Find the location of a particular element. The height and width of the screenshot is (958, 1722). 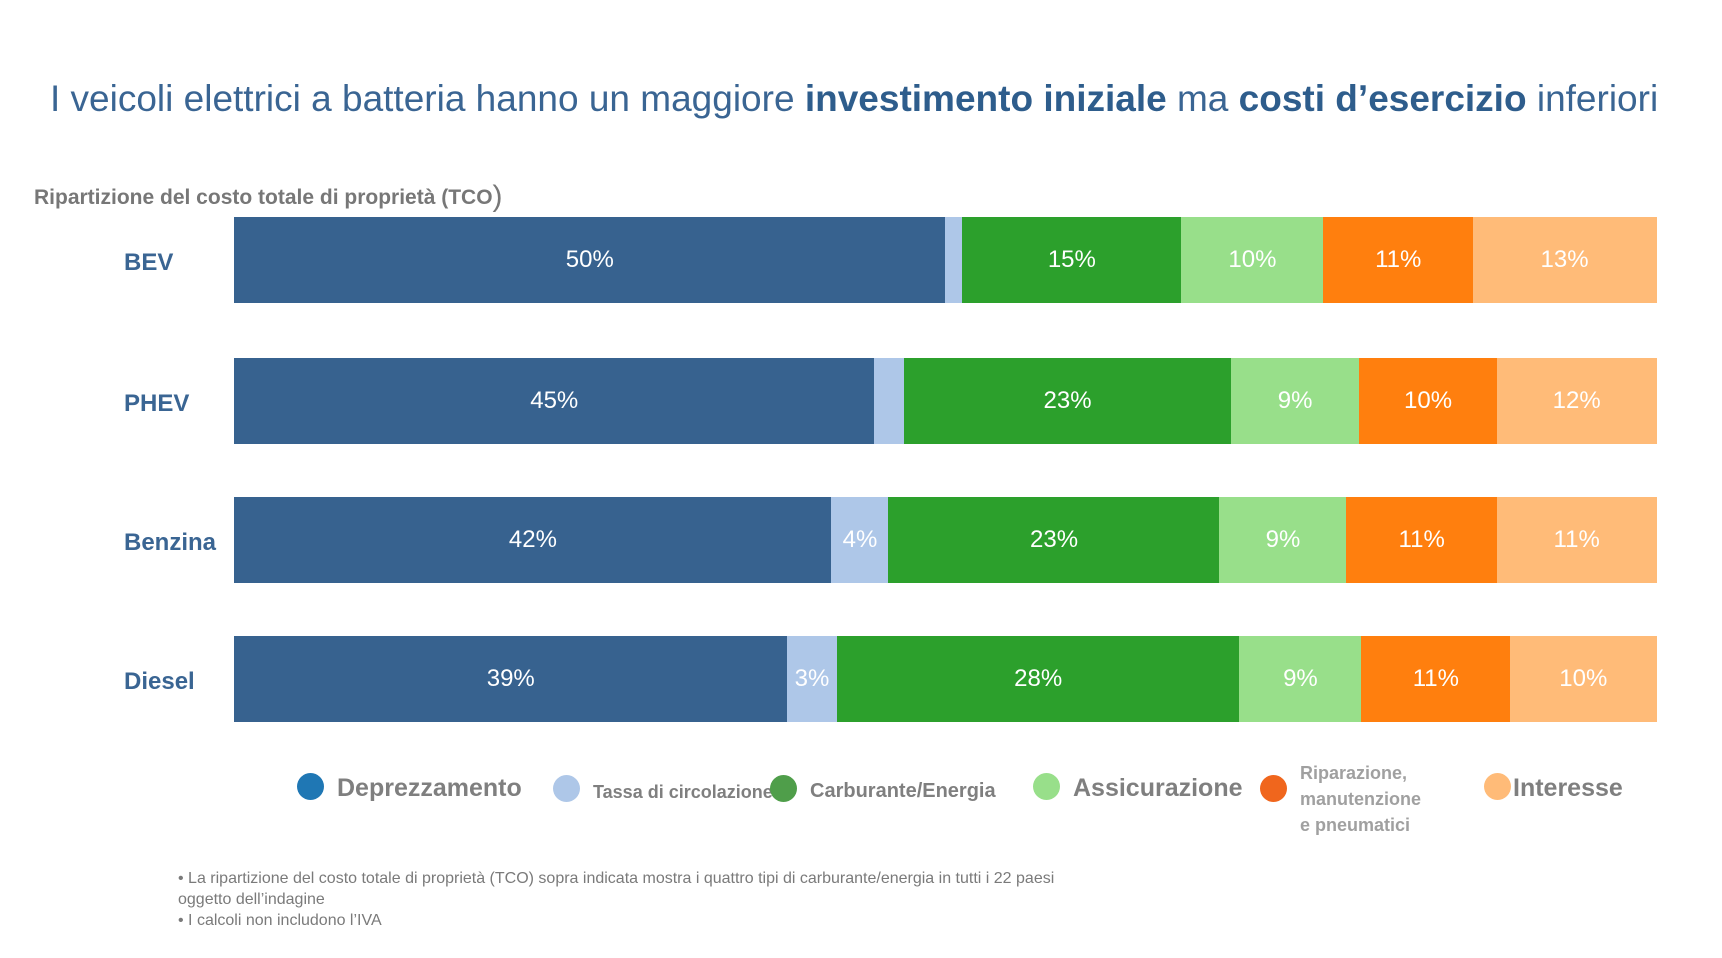

category-label: Benzina is located at coordinates (170, 542).